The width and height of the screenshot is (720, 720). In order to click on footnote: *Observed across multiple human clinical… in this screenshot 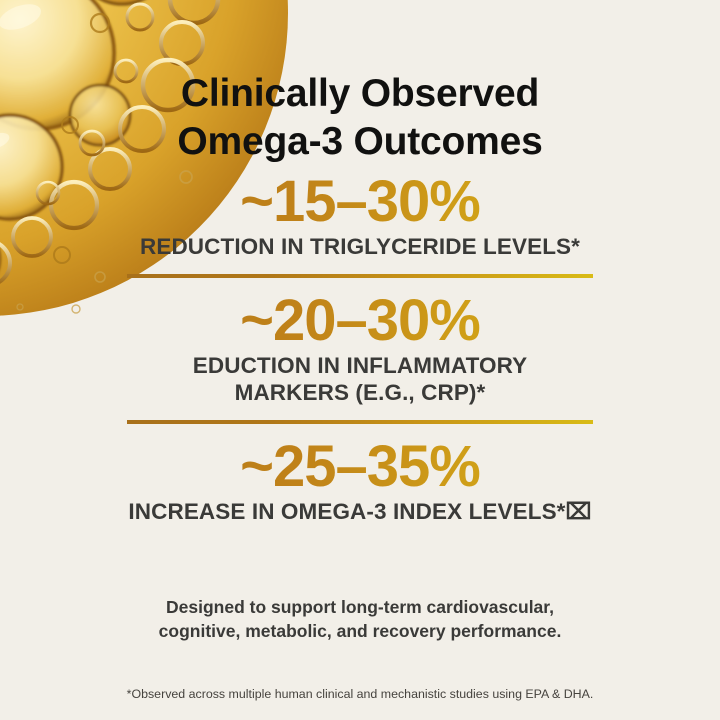, I will do `click(360, 694)`.